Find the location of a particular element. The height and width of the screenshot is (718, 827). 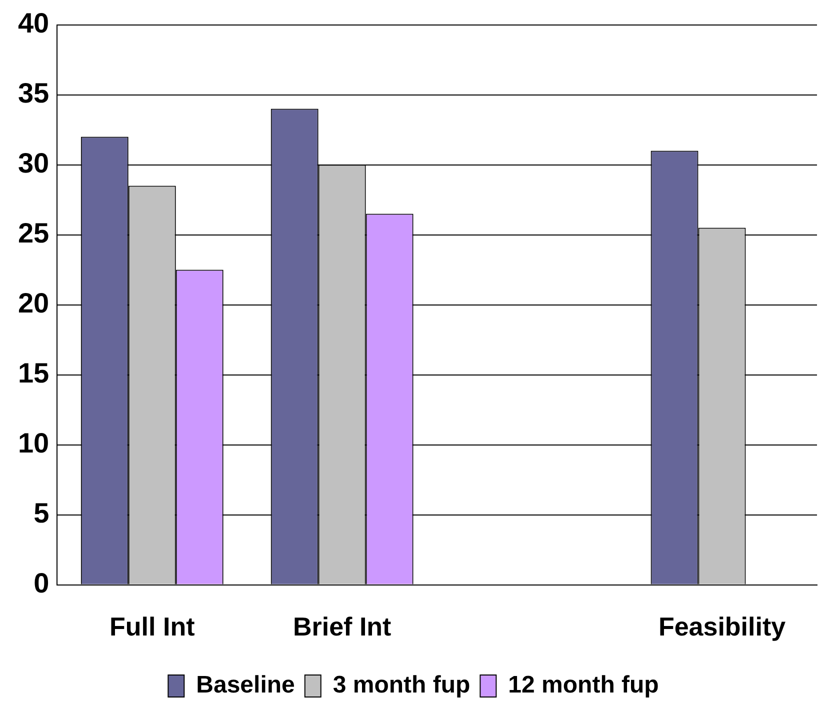

y-tick-label: 0 is located at coordinates (42, 583).